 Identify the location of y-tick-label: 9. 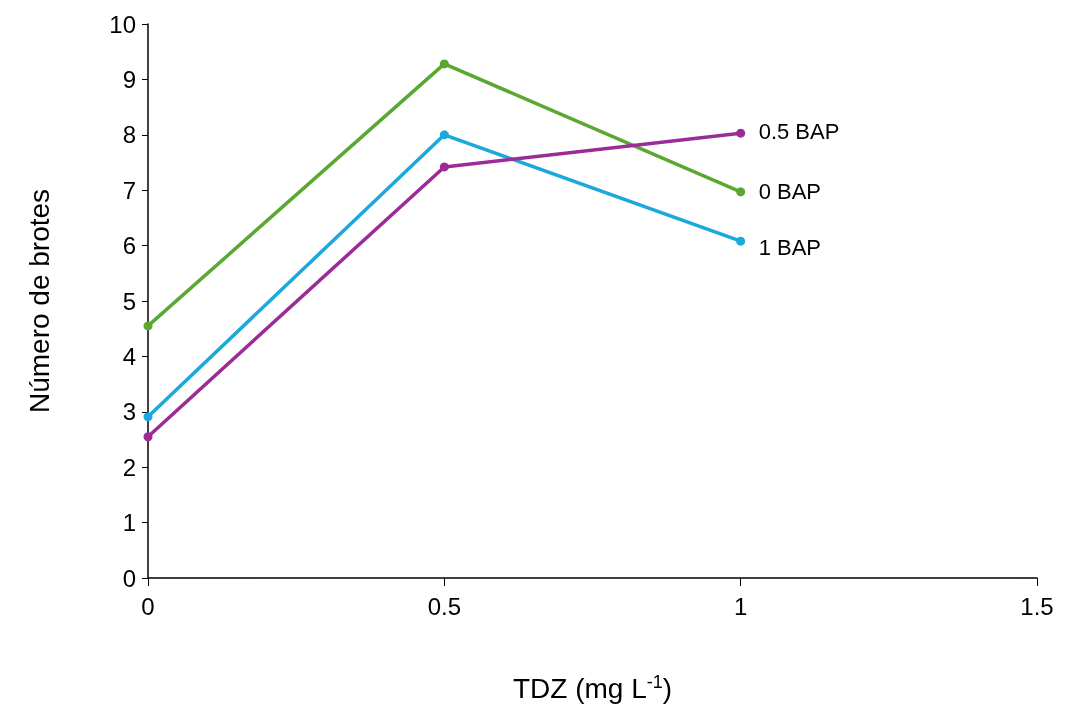
(129, 79).